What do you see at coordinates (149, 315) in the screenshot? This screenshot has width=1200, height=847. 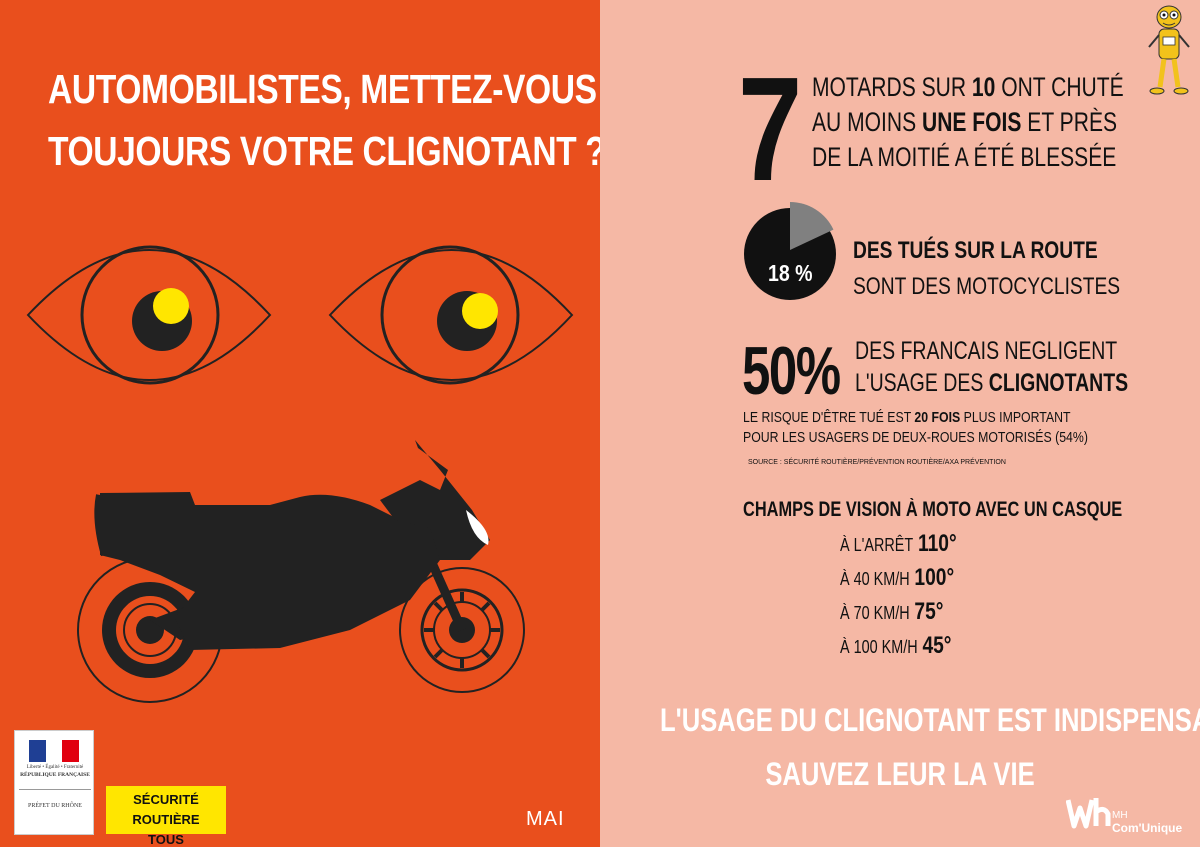 I see `left-eye-icon` at bounding box center [149, 315].